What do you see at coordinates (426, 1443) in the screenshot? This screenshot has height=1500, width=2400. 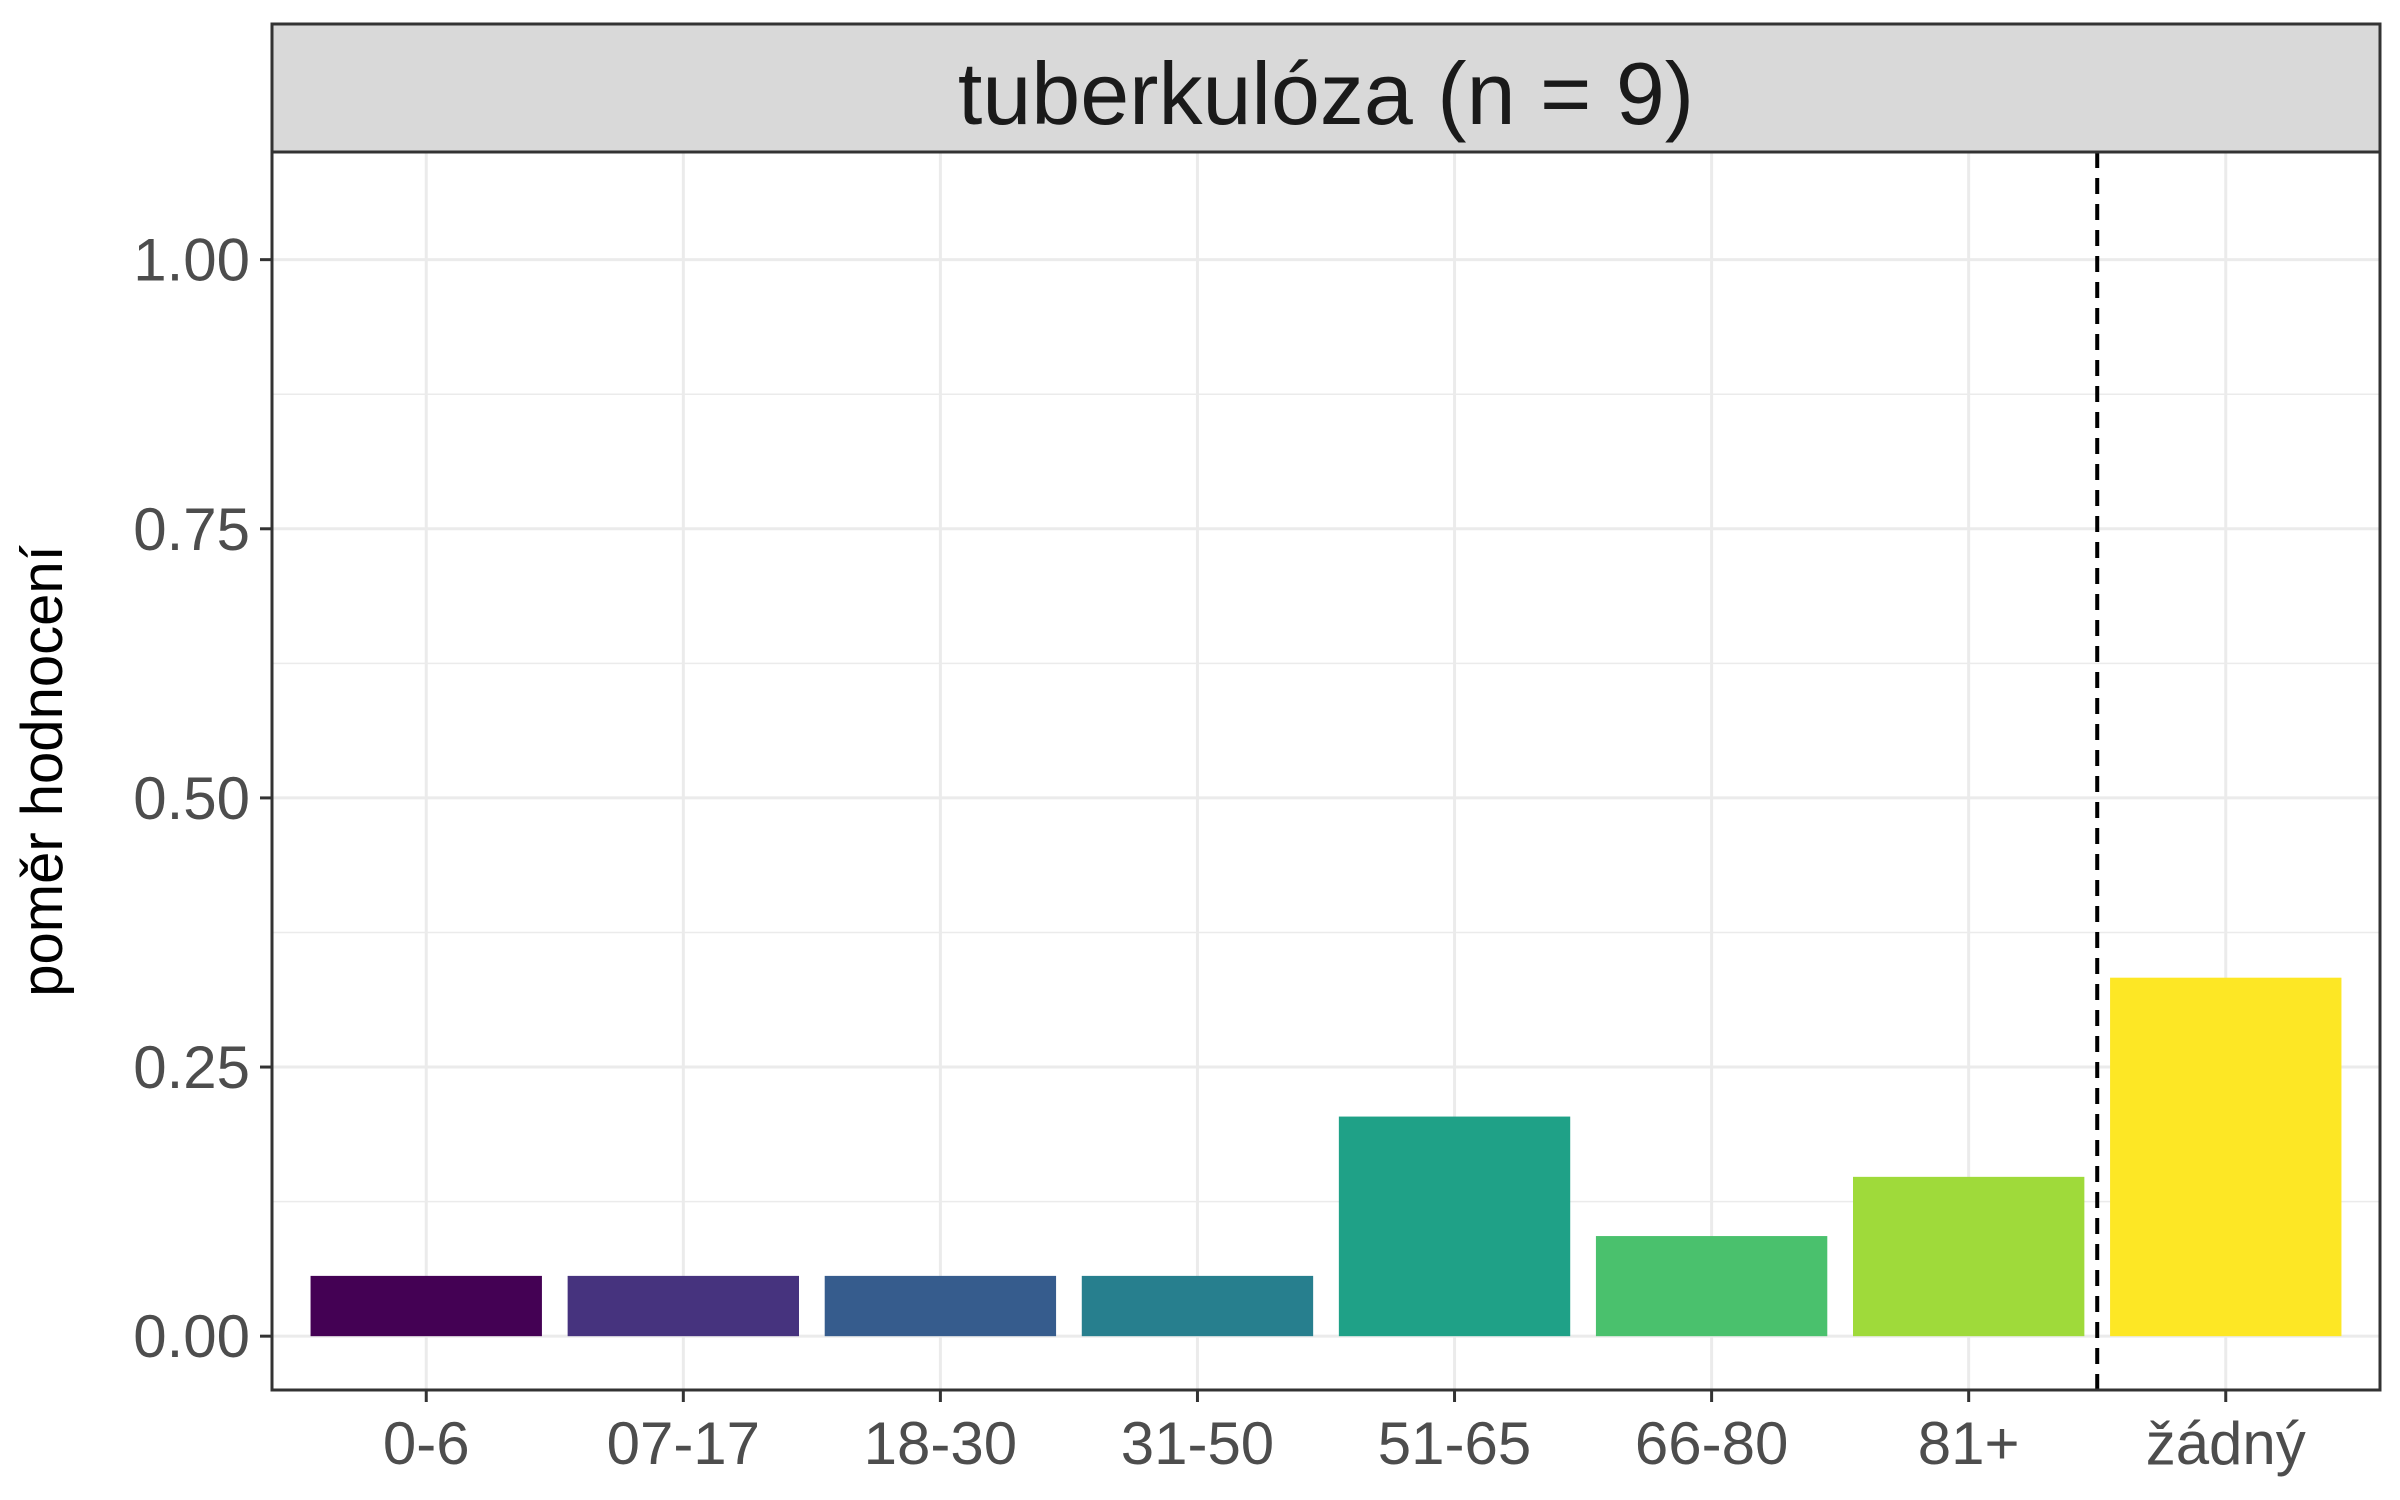 I see `x-tick-label: 0-6` at bounding box center [426, 1443].